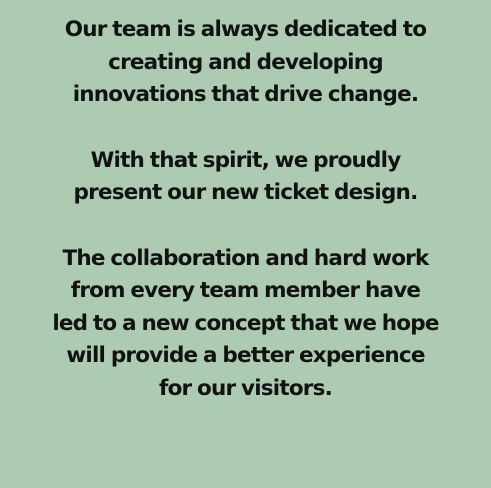 This screenshot has width=491, height=488. Describe the element at coordinates (245, 355) in the screenshot. I see `collaboration-line-4: will provide a better experience` at that location.